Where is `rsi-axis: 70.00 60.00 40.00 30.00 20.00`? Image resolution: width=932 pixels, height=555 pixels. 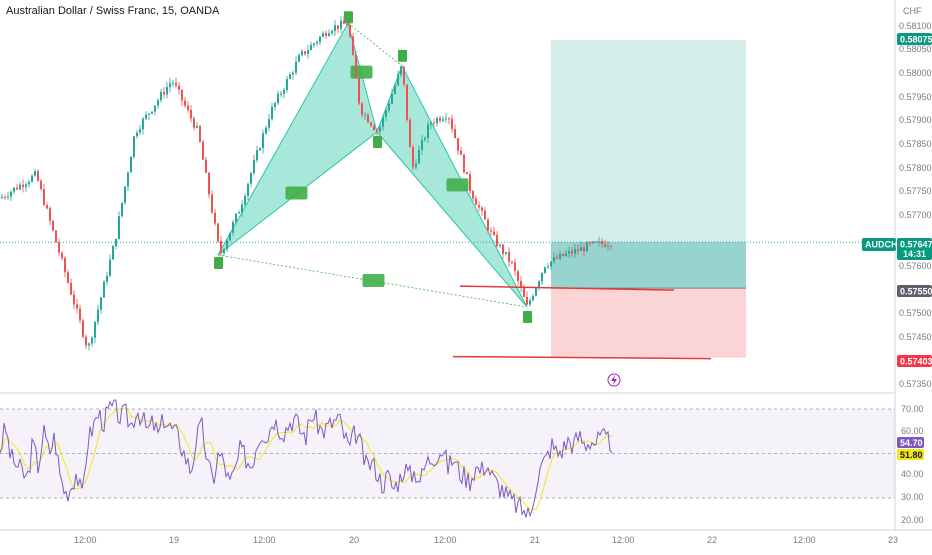 rsi-axis: 70.00 60.00 40.00 30.00 20.00 is located at coordinates (912, 464).